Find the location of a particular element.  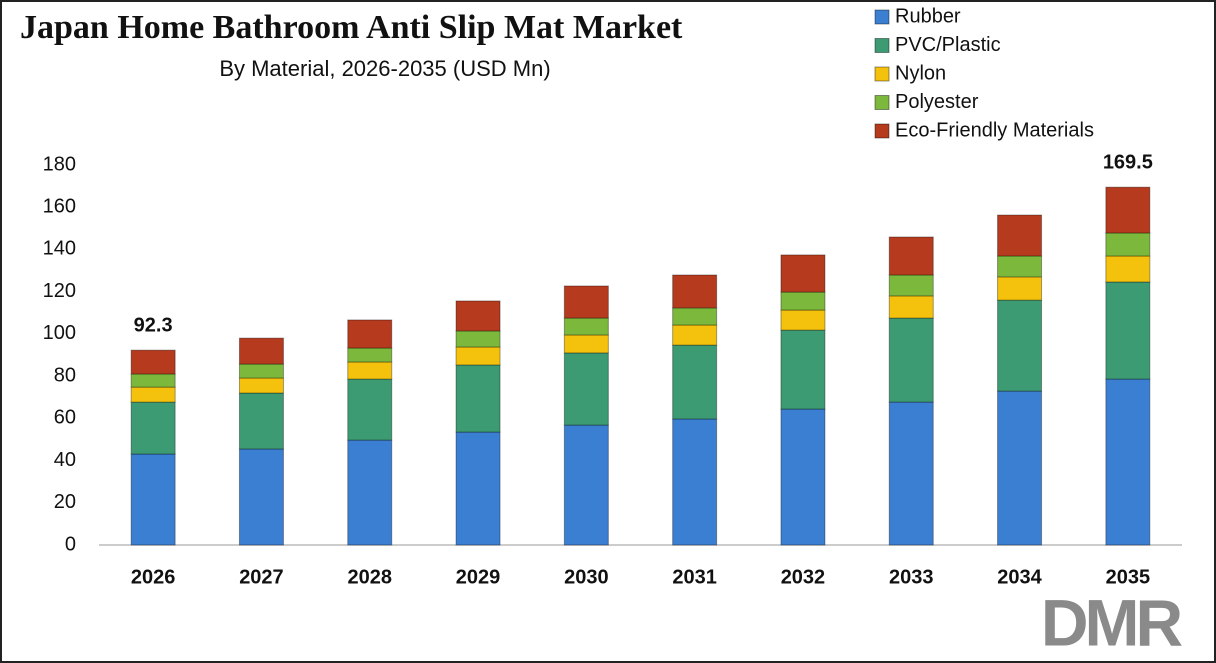

logo: DMR is located at coordinates (1112, 622).